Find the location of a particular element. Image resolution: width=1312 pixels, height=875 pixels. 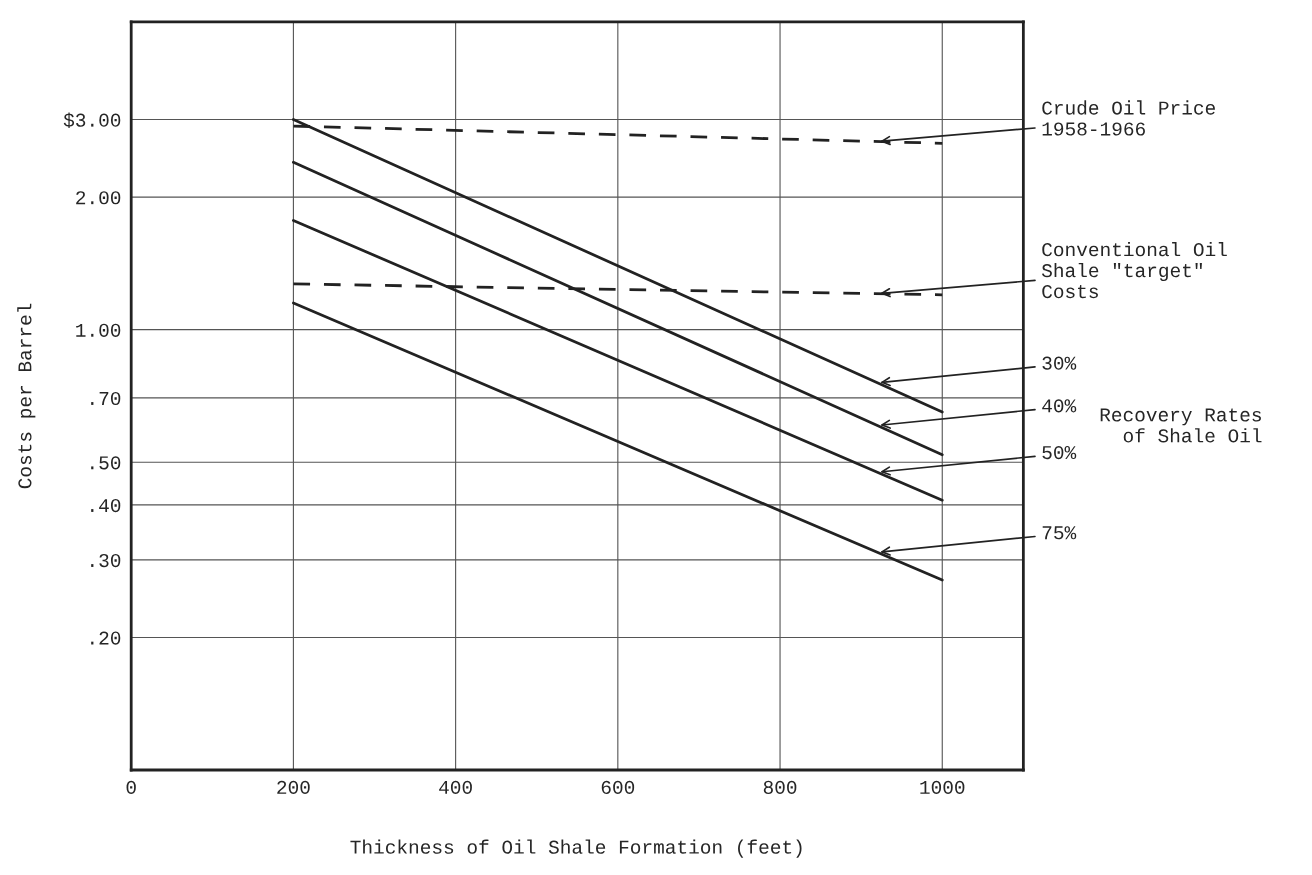

y-tick-label: .30 is located at coordinates (106, 560).